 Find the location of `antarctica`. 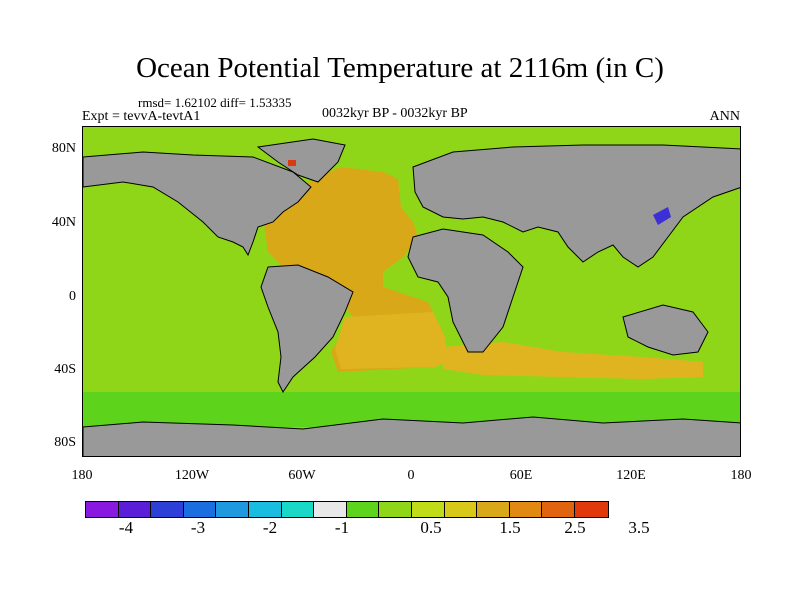

antarctica is located at coordinates (411, 436).